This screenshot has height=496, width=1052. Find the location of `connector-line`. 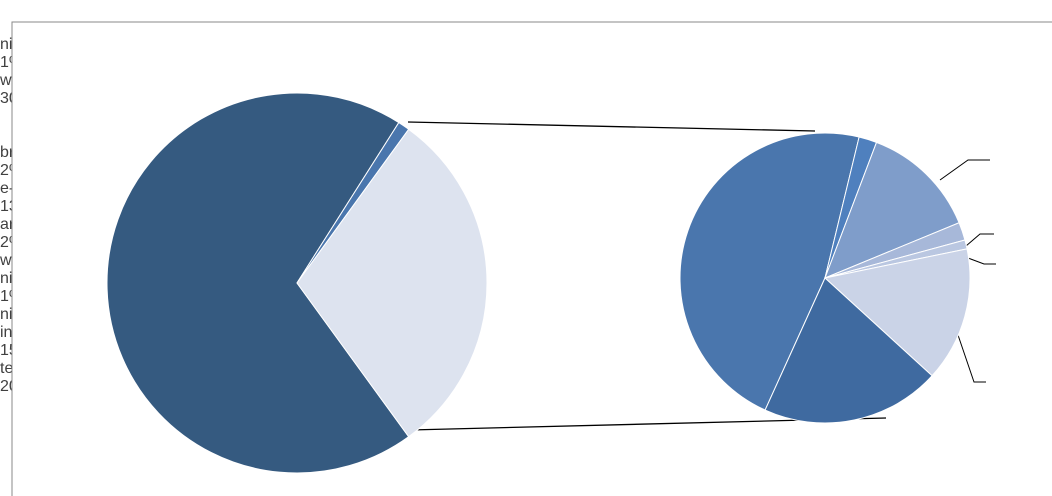

connector-line is located at coordinates (611, 126).